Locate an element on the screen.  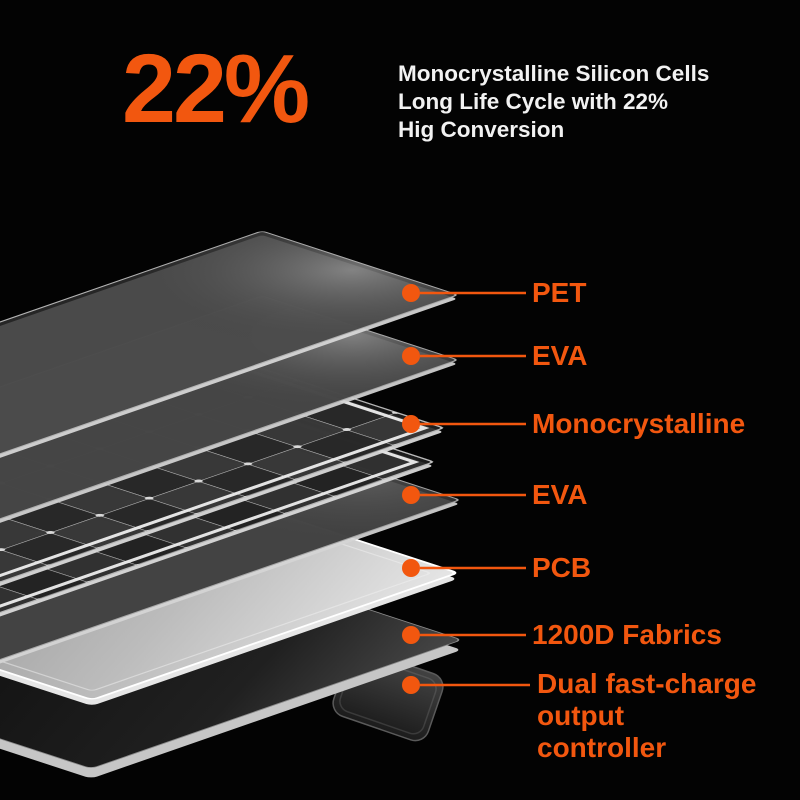
callout-dot-fabrics is located at coordinates (411, 635).